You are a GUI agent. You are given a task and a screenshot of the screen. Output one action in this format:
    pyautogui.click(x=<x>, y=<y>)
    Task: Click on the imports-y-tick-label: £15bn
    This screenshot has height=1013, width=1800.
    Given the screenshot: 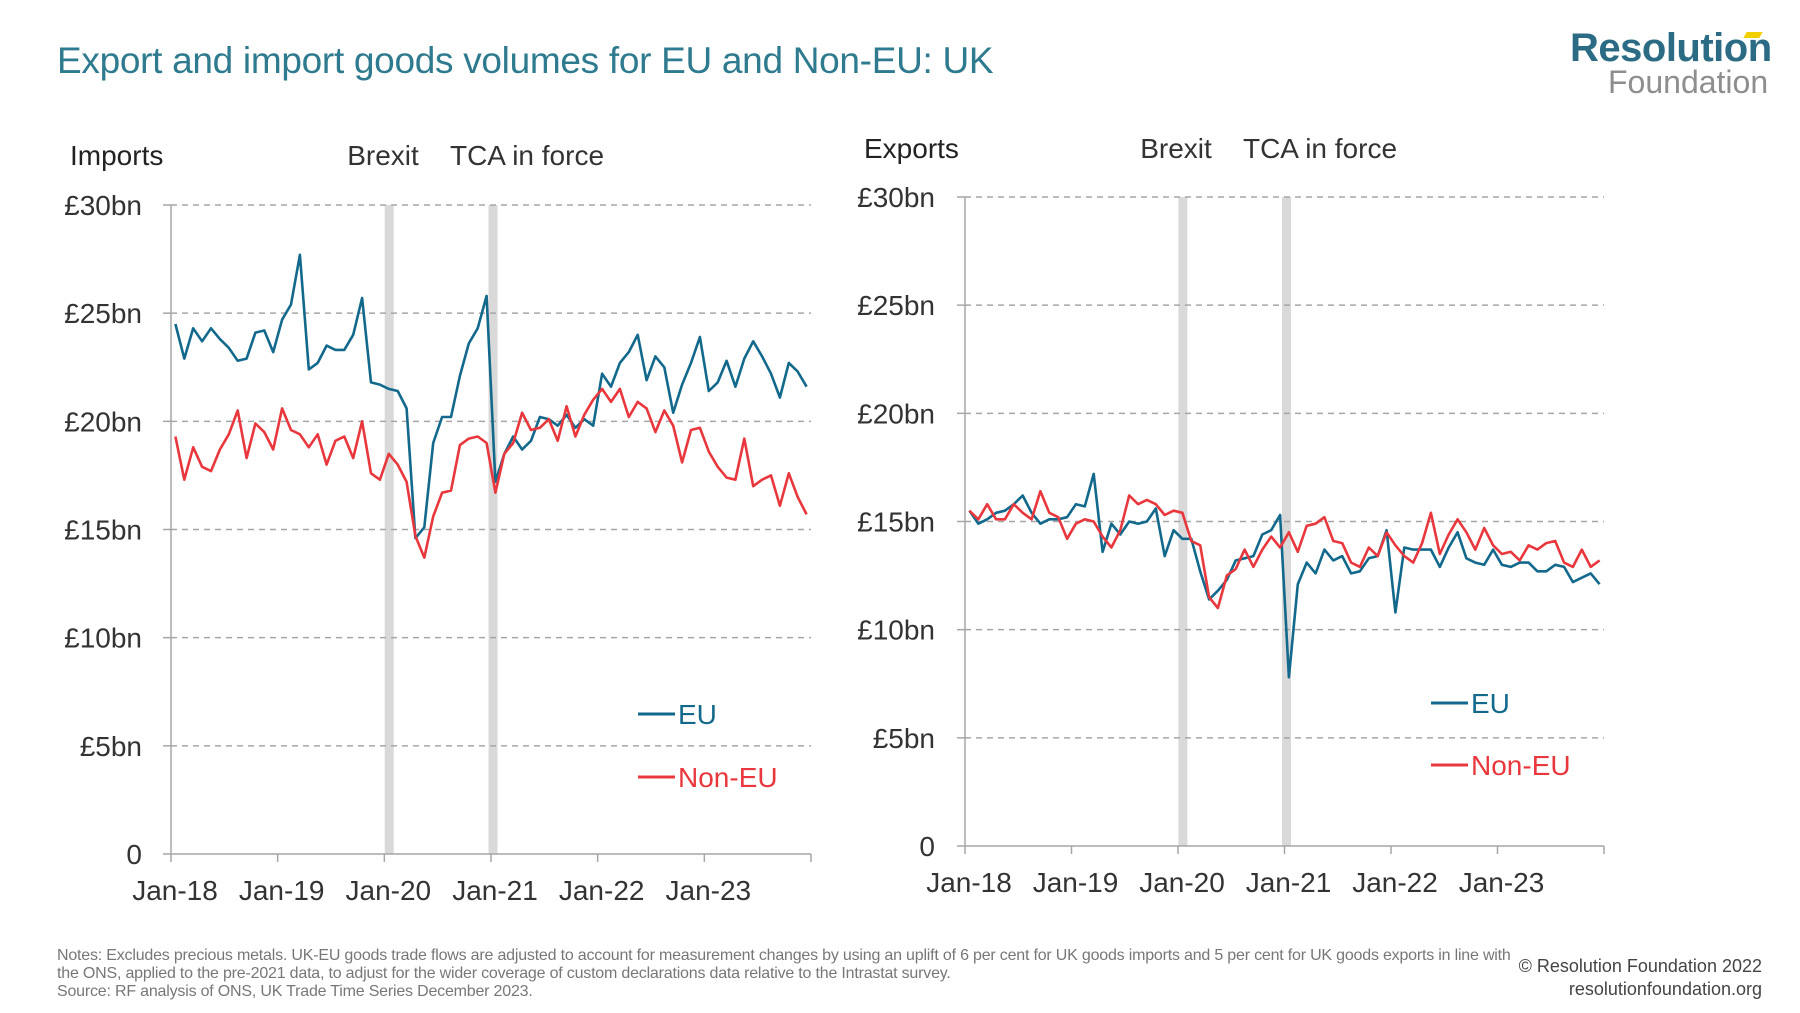 What is the action you would take?
    pyautogui.click(x=103, y=530)
    